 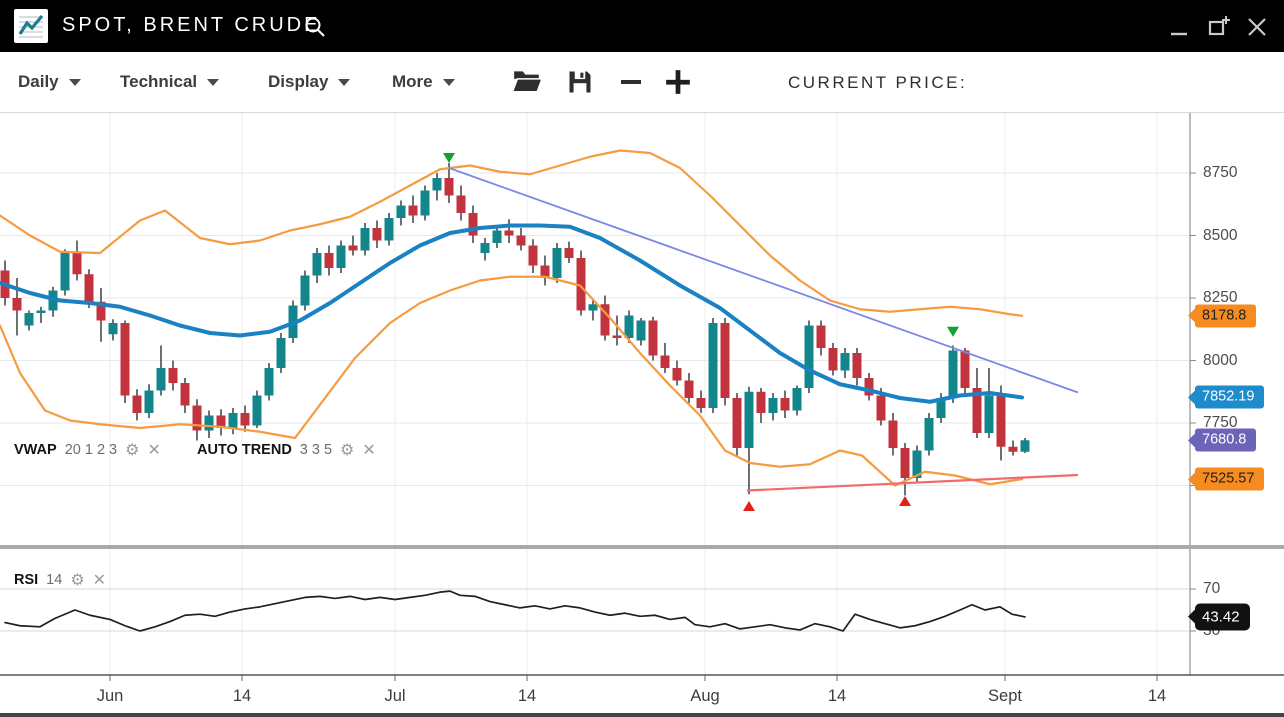 I want to click on bottom-edge-bar, so click(x=642, y=715).